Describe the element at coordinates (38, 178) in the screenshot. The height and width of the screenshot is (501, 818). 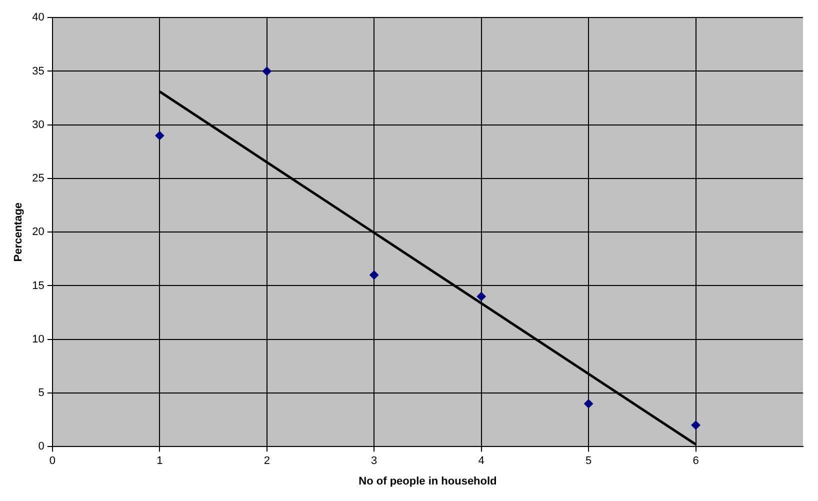
I see `y-tick-label: 25` at that location.